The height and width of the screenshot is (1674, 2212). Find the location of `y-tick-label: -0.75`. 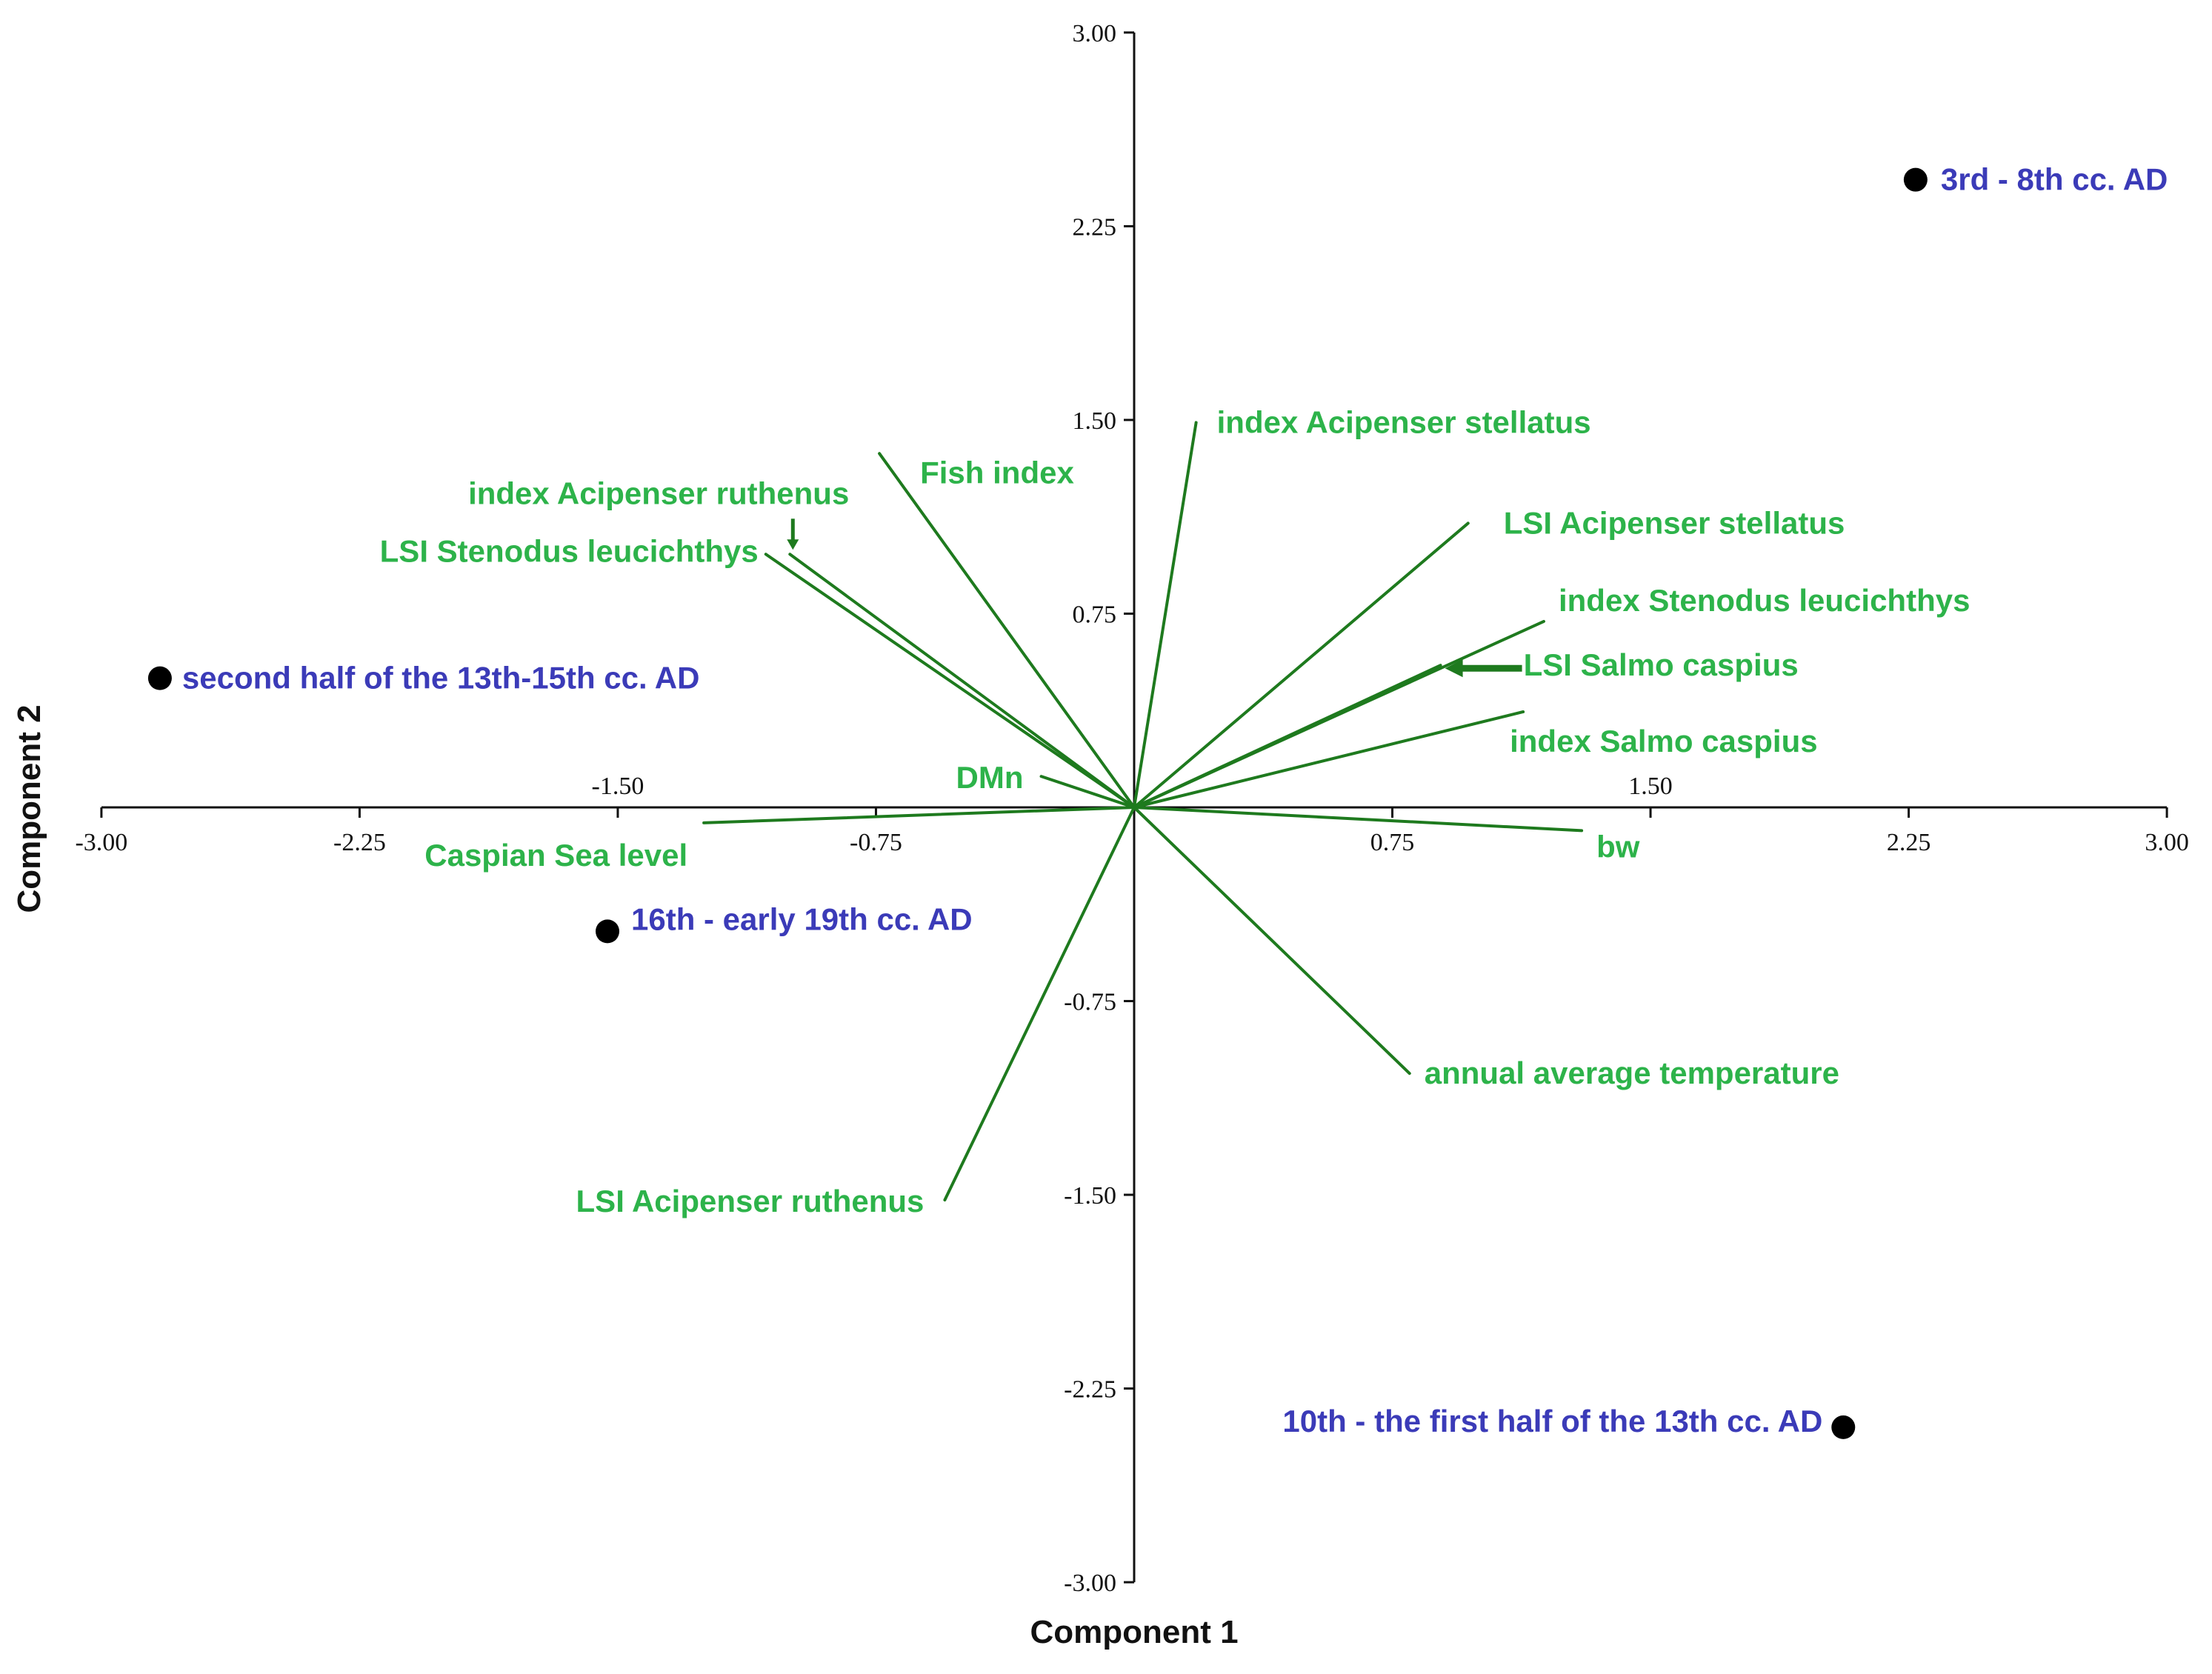

y-tick-label: -0.75 is located at coordinates (1090, 1002).